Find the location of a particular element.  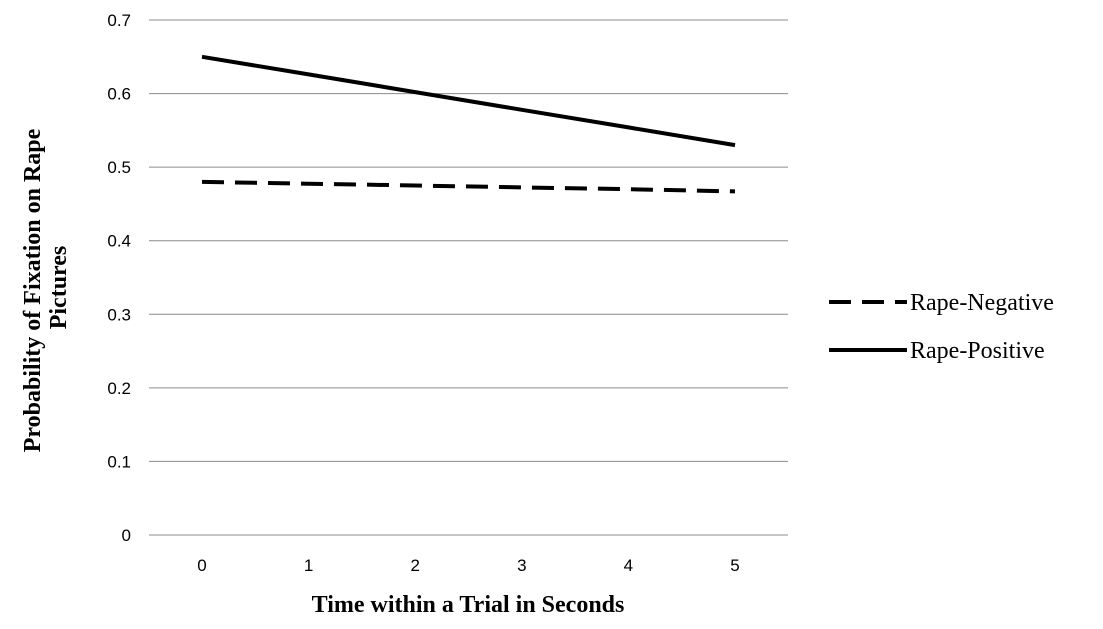

y-tick-label-0.1: 0.1 is located at coordinates (119, 461).